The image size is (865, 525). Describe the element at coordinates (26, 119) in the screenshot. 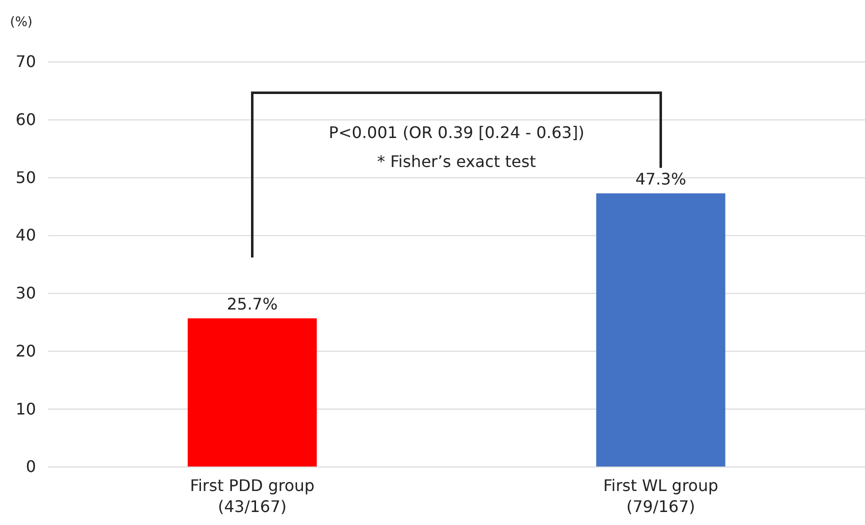

I see `y-tick-label: 60` at that location.